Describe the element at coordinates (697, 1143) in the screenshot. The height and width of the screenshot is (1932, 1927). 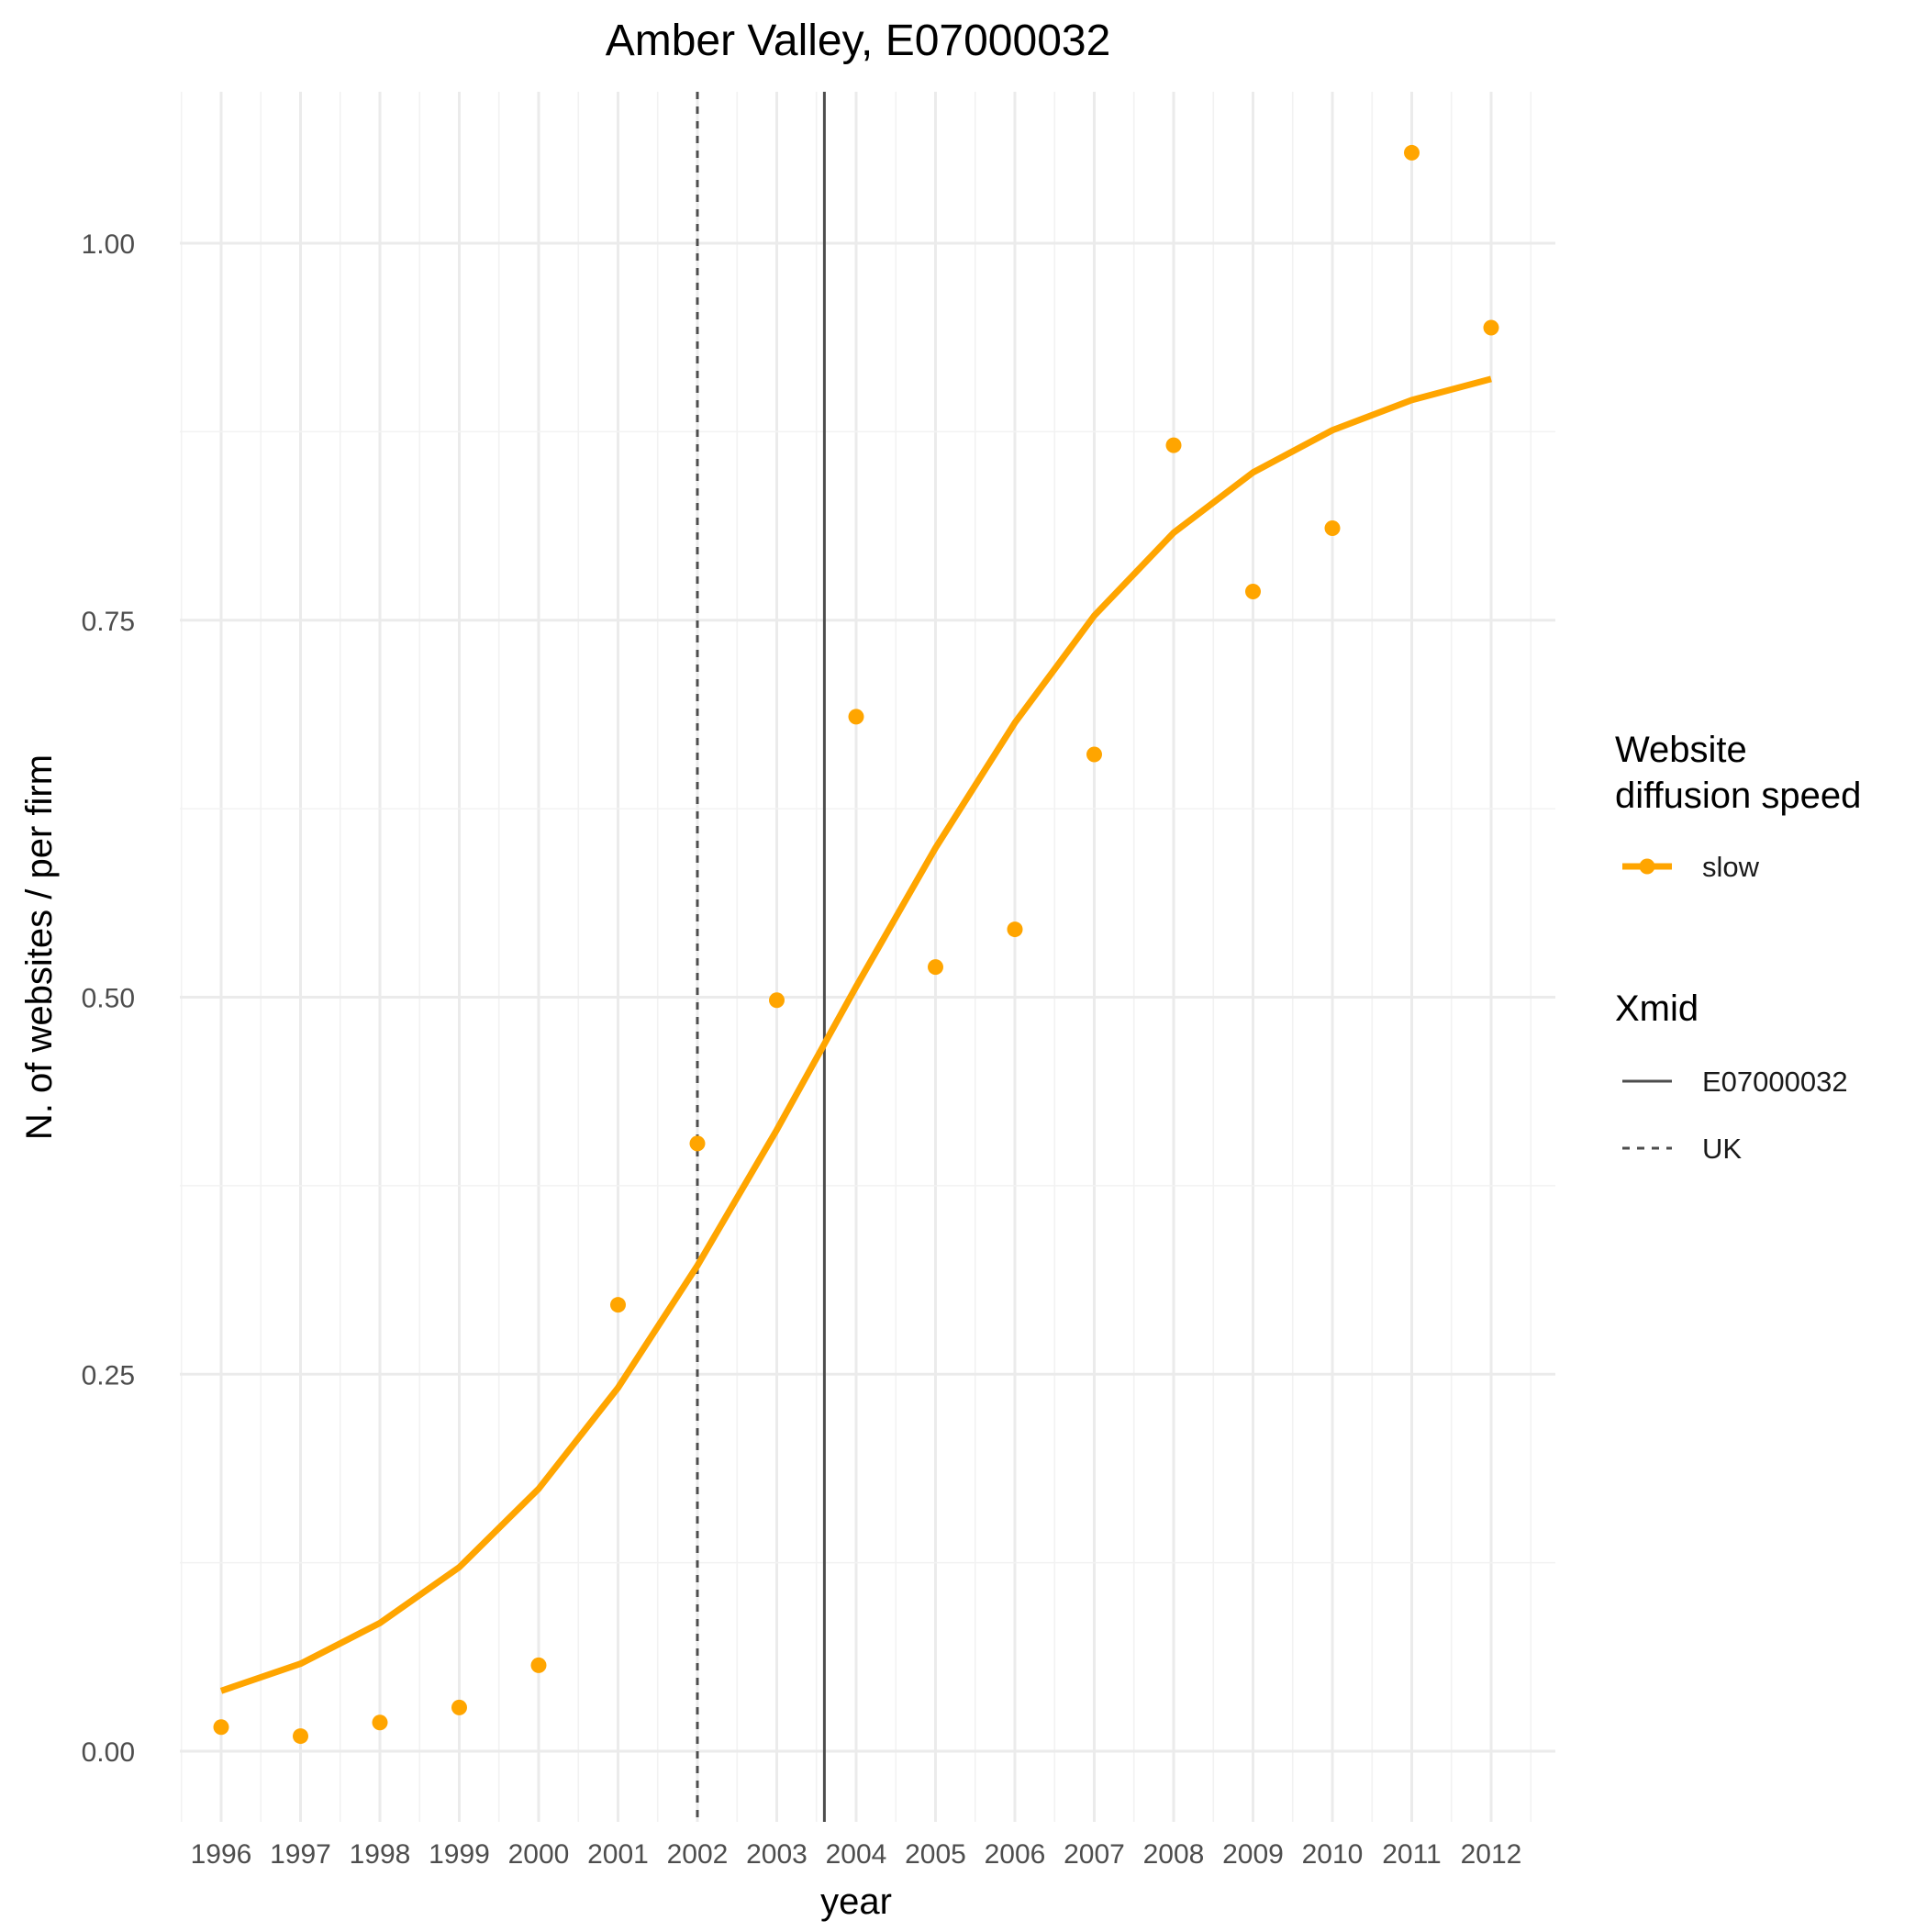
I see `data-point-2002` at that location.